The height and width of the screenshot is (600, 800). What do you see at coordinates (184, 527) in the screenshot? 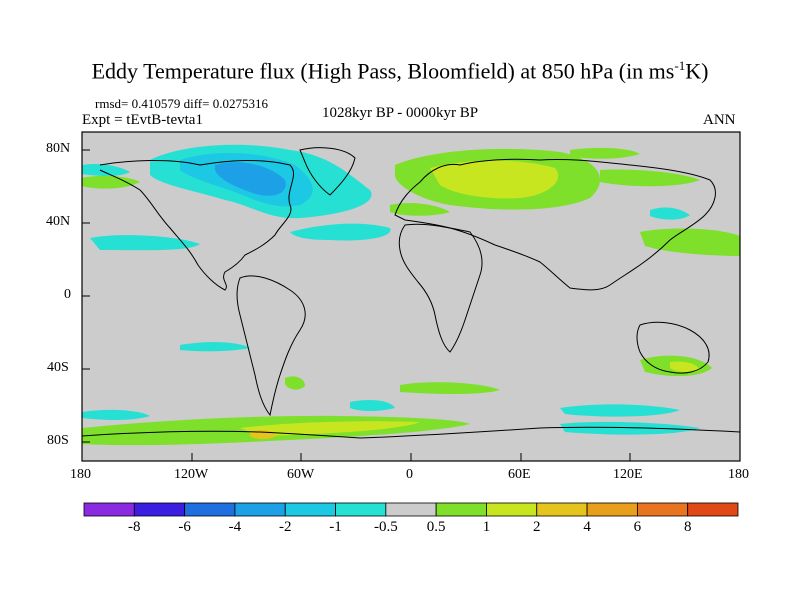
I see `colorbar-label: -6` at bounding box center [184, 527].